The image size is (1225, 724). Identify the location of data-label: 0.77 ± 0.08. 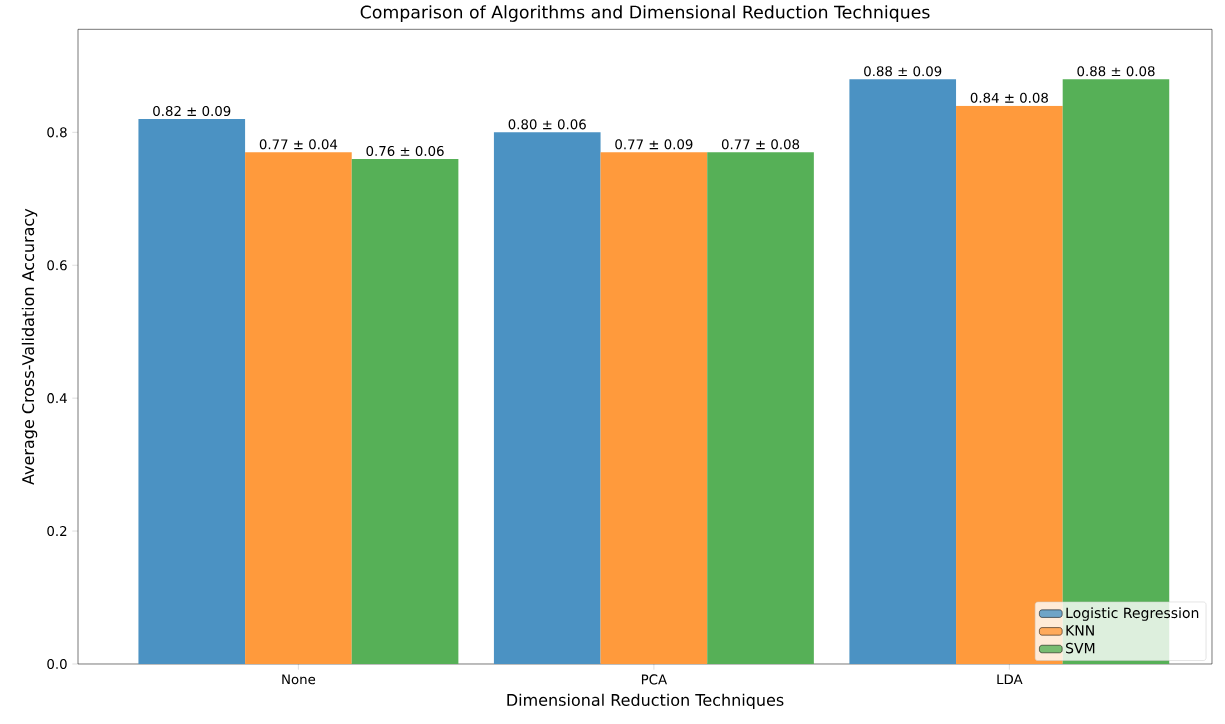
(760, 144).